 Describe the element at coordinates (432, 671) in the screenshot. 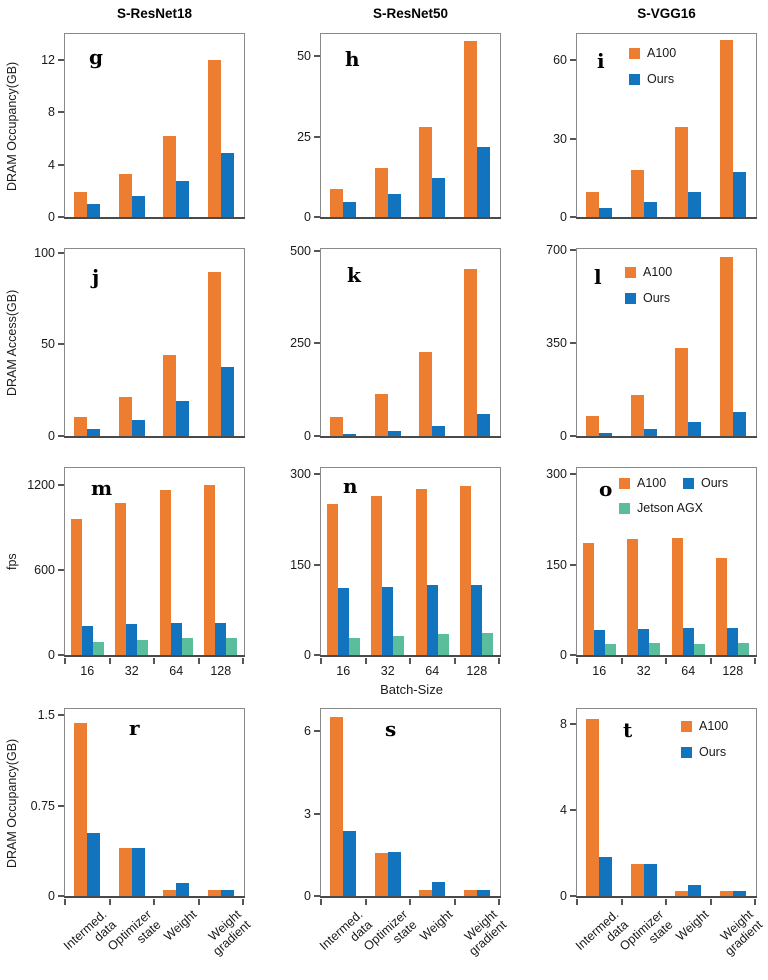

I see `x-tick-label: 64` at that location.